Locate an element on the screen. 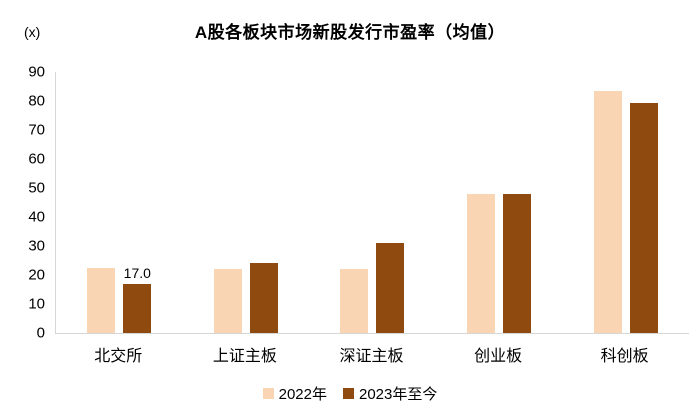 Image resolution: width=700 pixels, height=420 pixels. x-axis-category-label: 深证主板 is located at coordinates (371, 356).